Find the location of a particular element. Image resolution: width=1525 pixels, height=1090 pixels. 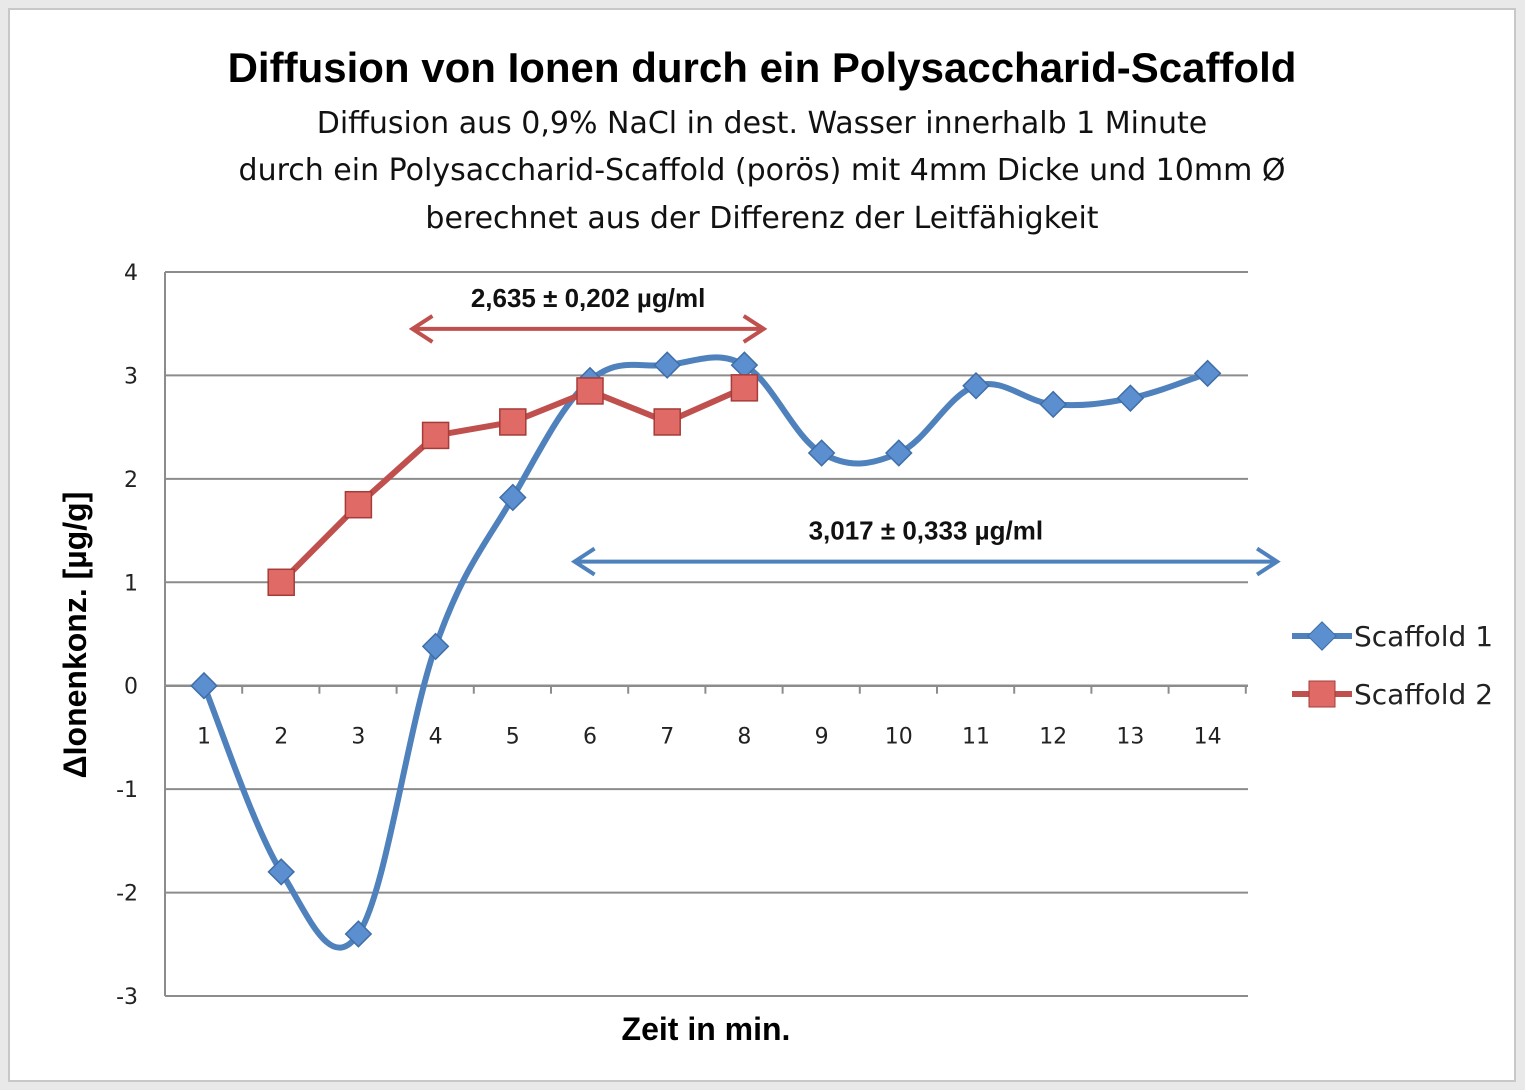

x-tick-label-14: 14 is located at coordinates (1208, 737).